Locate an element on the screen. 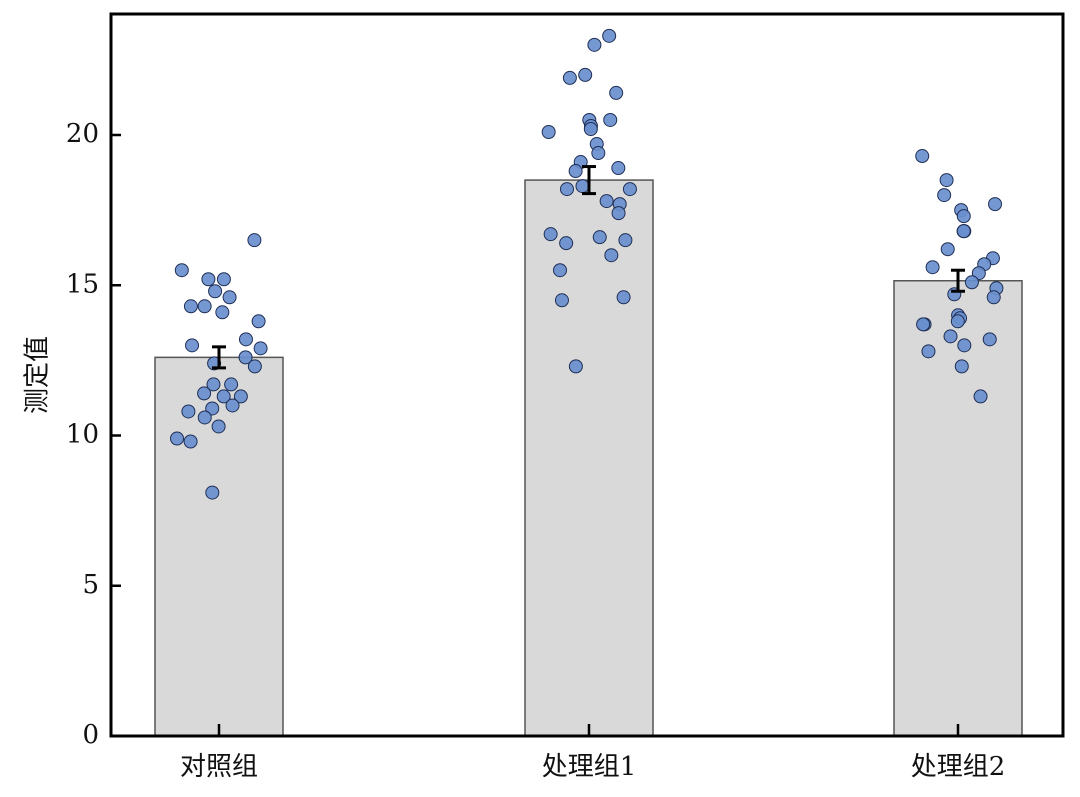 The image size is (1080, 797). y-tick-label: 15 is located at coordinates (82, 284).